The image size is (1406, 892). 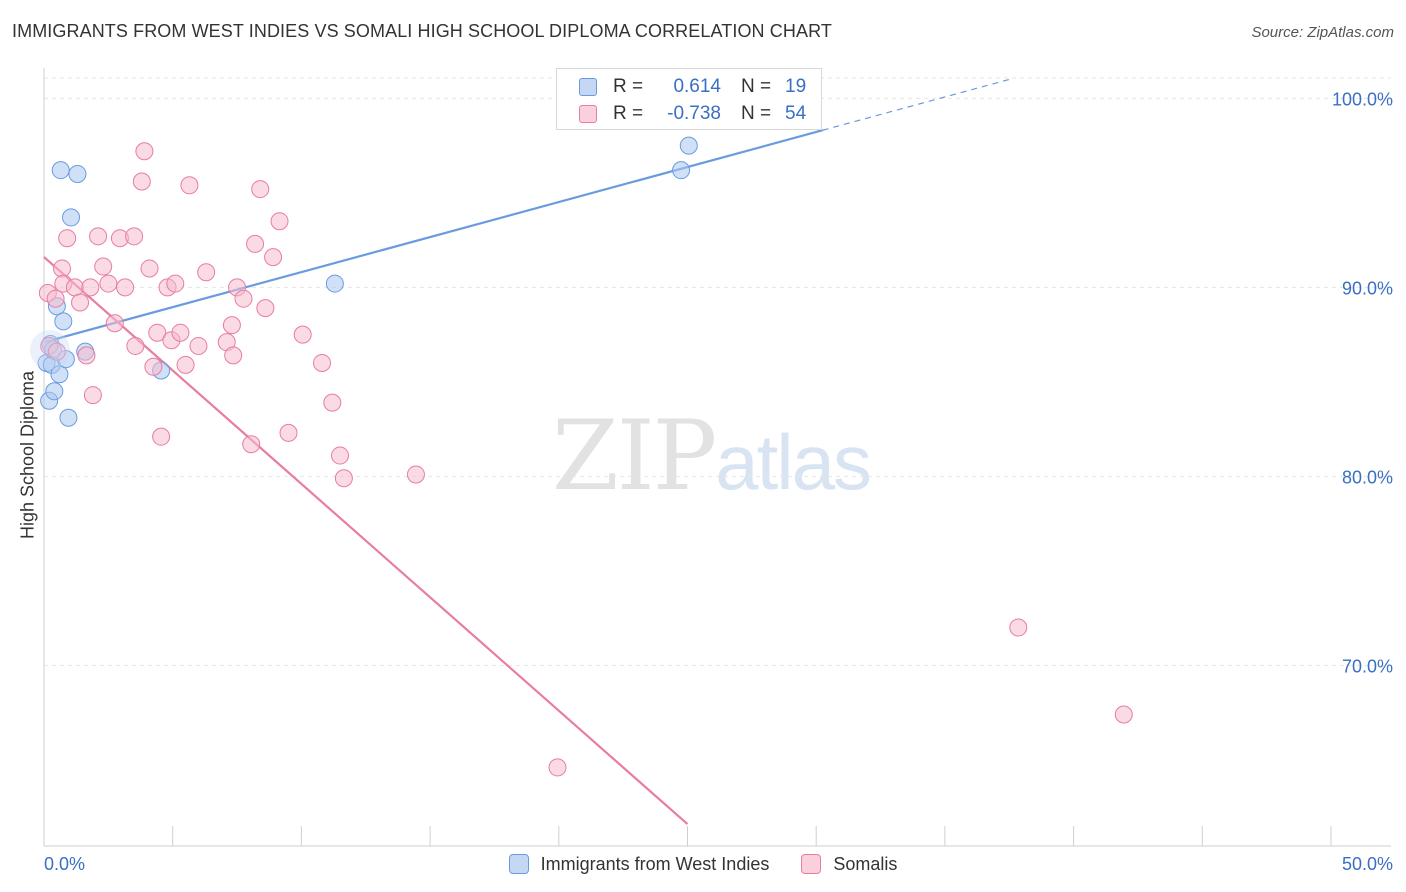 What do you see at coordinates (655, 863) in the screenshot?
I see `legend-label-west-indies: Immigrants from West Indies` at bounding box center [655, 863].